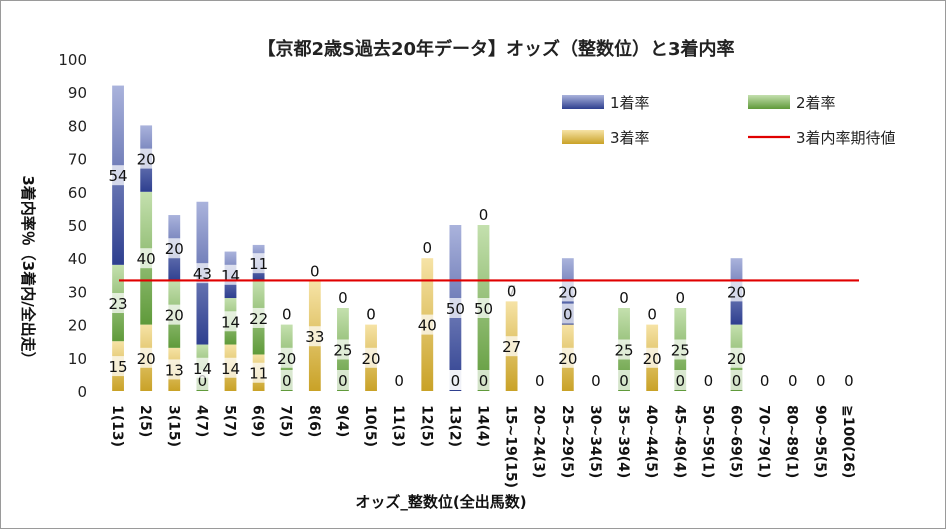  Describe the element at coordinates (117, 426) in the screenshot. I see `x-tick-label: 1(13)` at that location.